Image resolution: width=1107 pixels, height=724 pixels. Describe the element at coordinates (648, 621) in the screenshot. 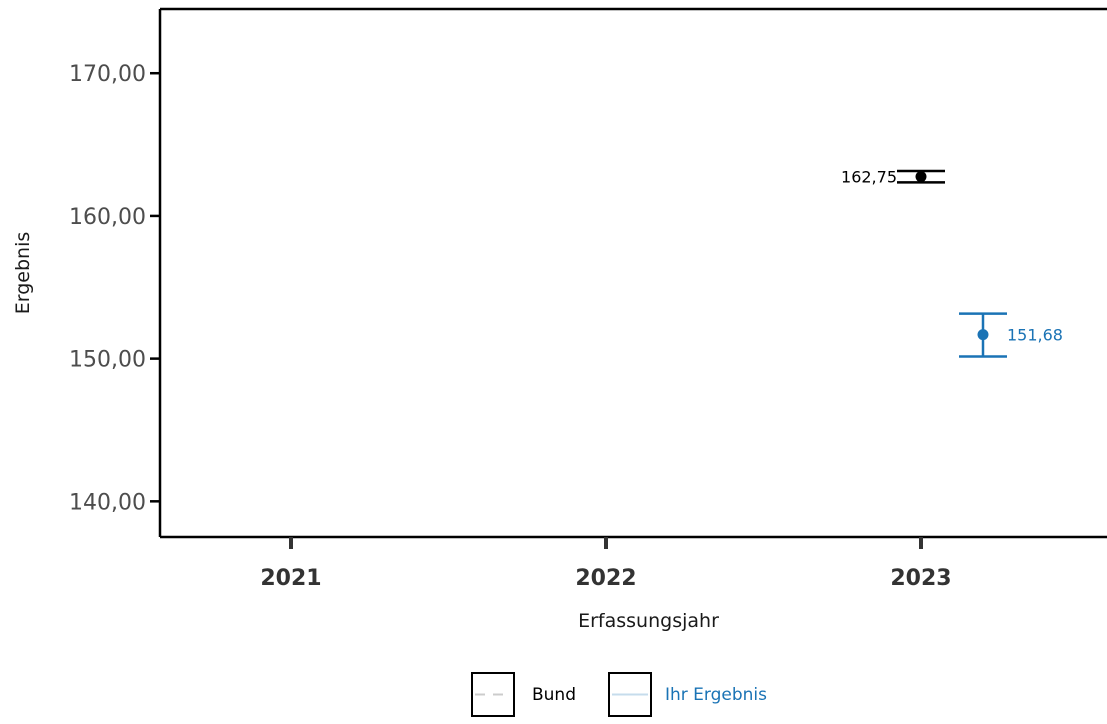

I see `x-axis-title: Erfassungsjahr` at that location.